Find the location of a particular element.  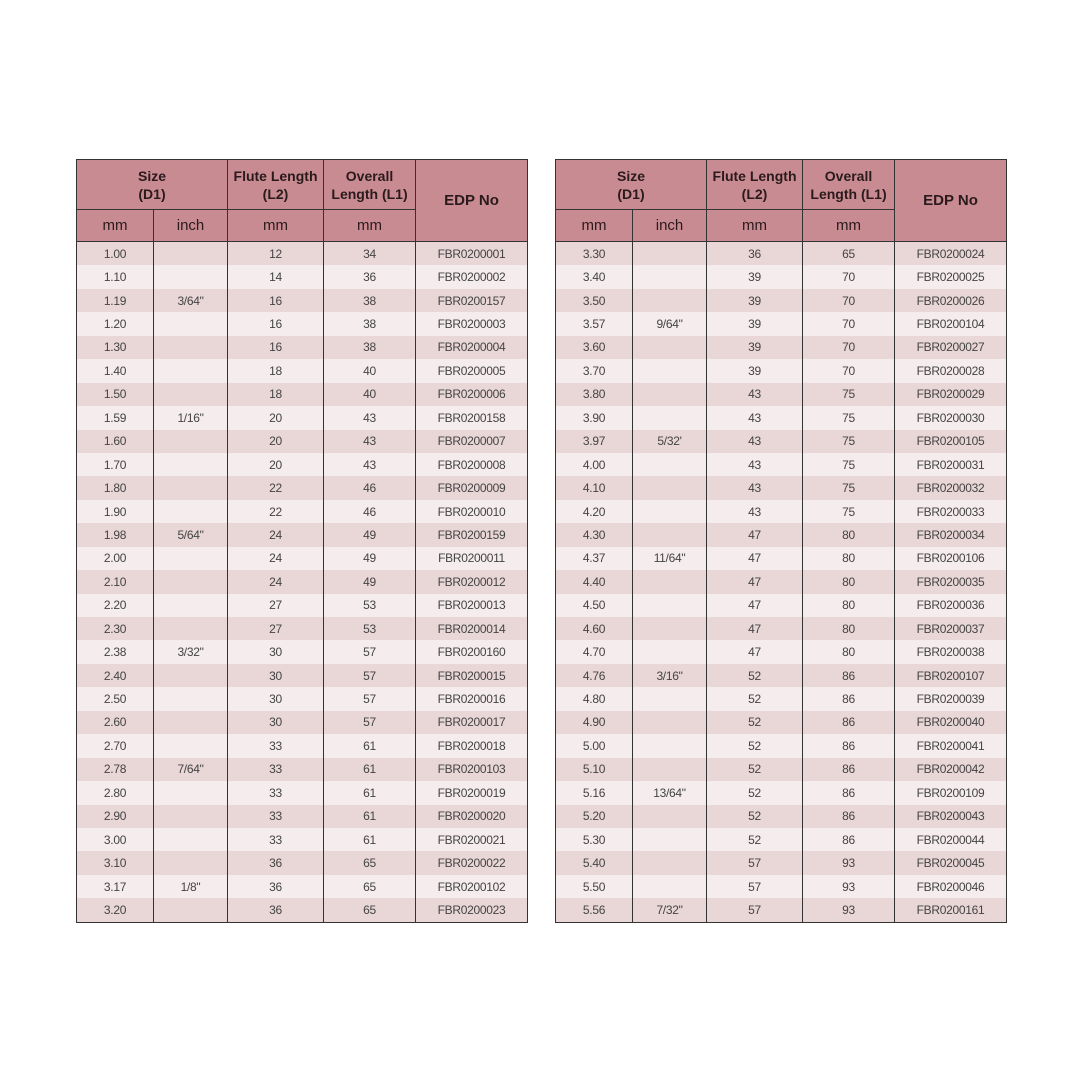

table-row: 2.50 30 57 FBR0200016 is located at coordinates (302, 699).